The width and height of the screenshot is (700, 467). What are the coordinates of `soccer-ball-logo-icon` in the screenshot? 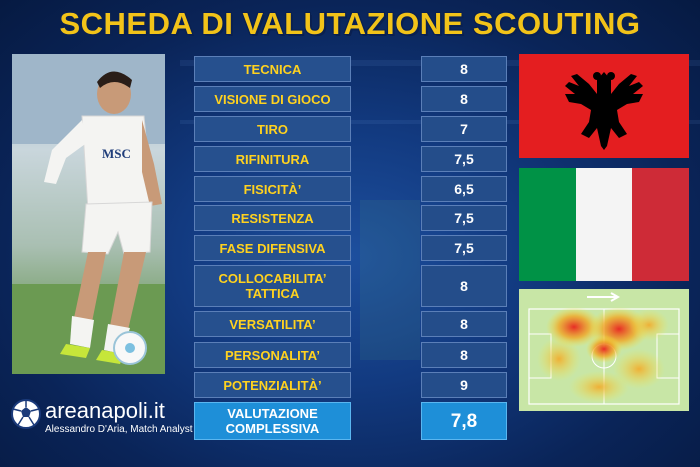 It's located at (26, 416).